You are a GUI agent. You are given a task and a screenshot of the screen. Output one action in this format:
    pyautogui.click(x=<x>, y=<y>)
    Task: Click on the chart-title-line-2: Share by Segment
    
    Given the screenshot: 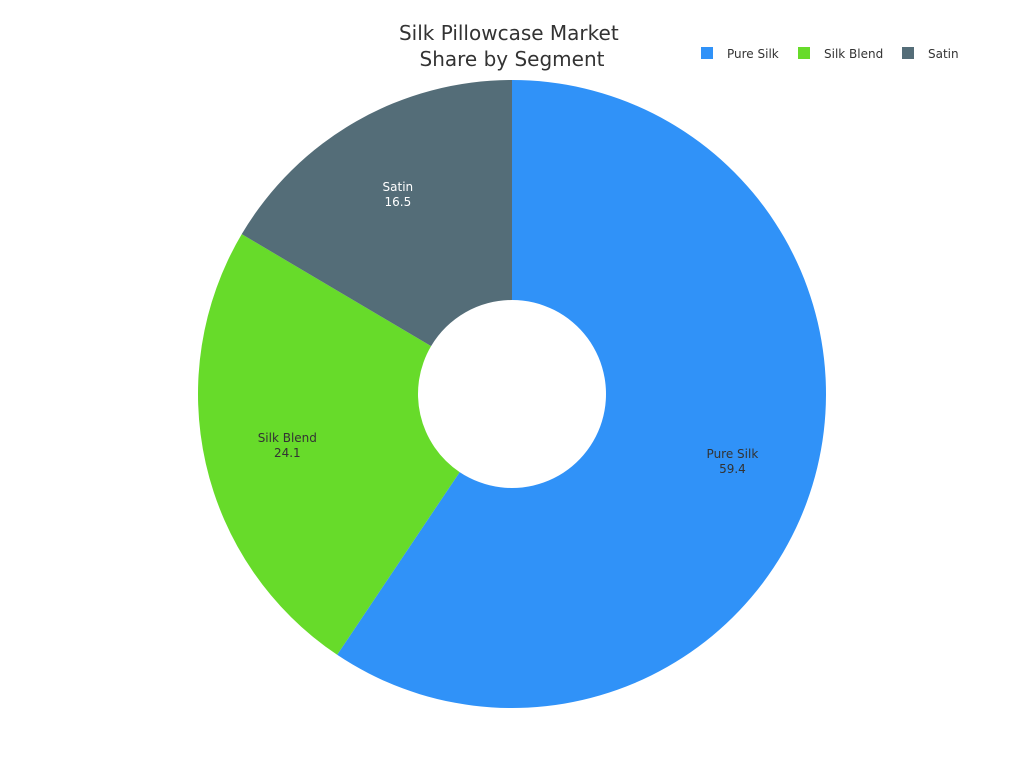 What is the action you would take?
    pyautogui.click(x=512, y=59)
    